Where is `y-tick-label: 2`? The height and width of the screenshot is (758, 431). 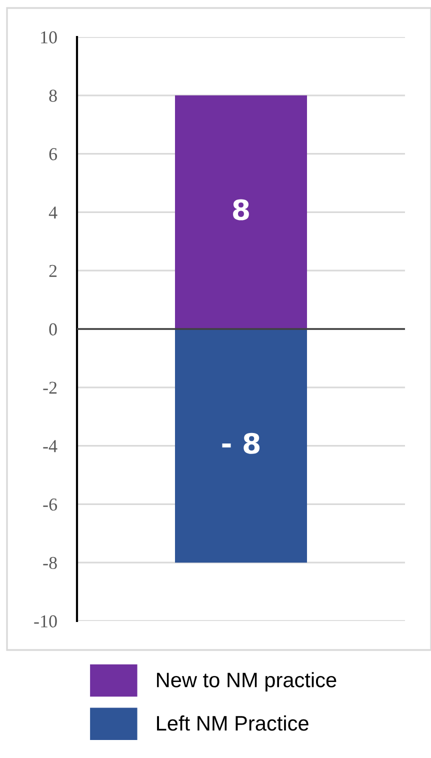
y-tick-label: 2 is located at coordinates (53, 270).